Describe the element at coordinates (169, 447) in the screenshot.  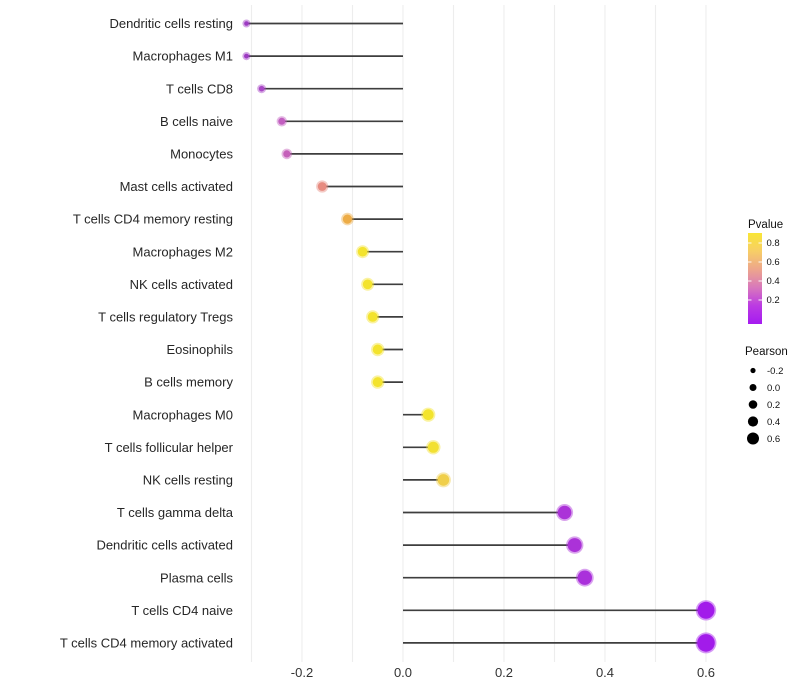
I see `category-label: T cells follicular helper` at that location.